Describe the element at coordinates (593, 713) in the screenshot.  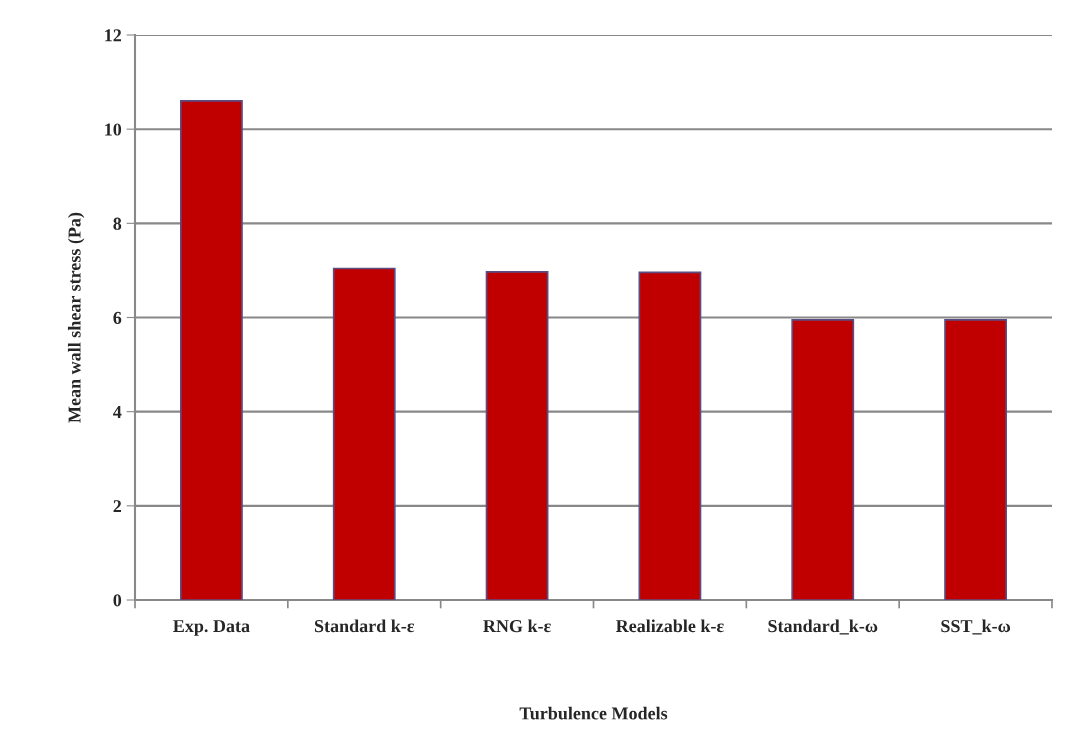
I see `x-axis-title: Turbulence Models` at that location.